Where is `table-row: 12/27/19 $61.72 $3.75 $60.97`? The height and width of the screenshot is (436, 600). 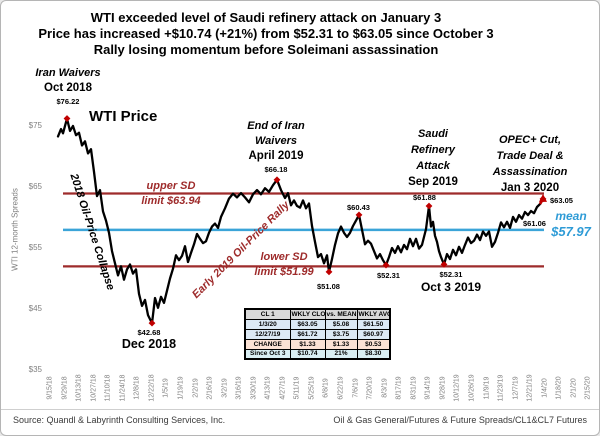 table-row: 12/27/19 $61.72 $3.75 $60.97 is located at coordinates (317, 334).